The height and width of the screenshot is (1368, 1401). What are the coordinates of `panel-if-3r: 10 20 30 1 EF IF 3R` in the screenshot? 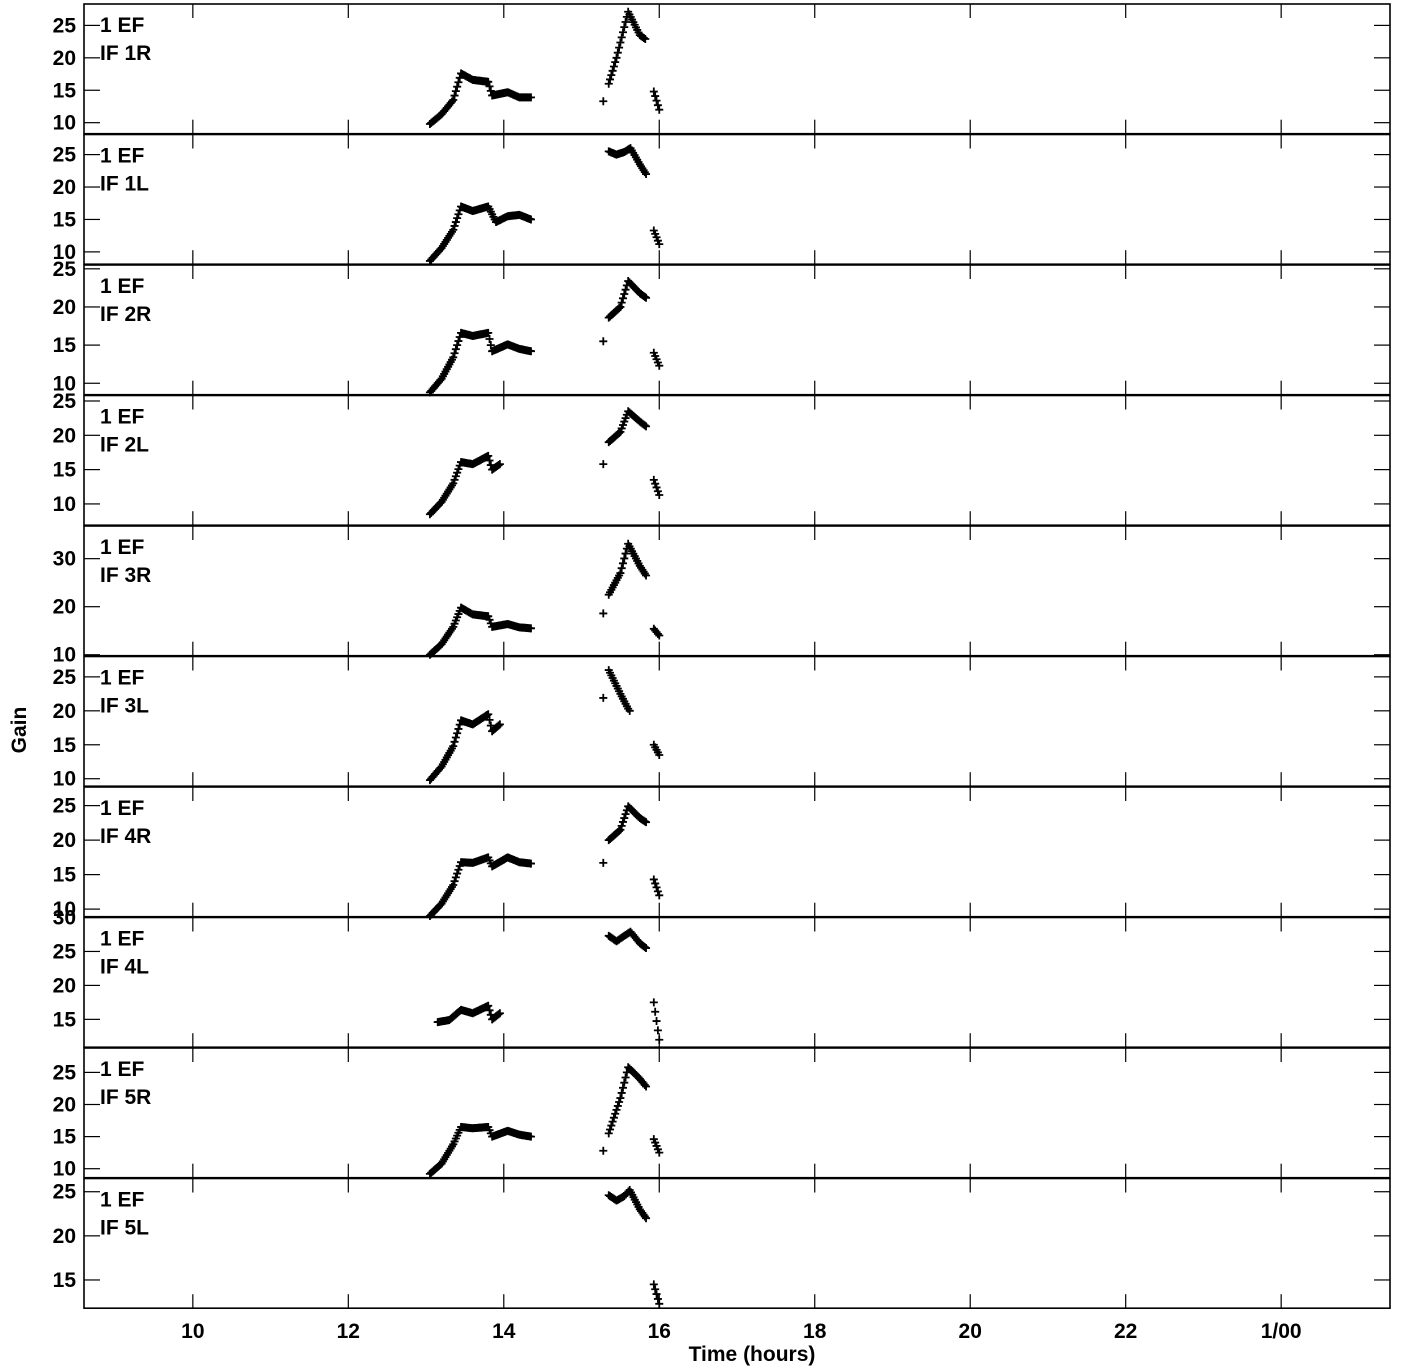 It's located at (722, 596).